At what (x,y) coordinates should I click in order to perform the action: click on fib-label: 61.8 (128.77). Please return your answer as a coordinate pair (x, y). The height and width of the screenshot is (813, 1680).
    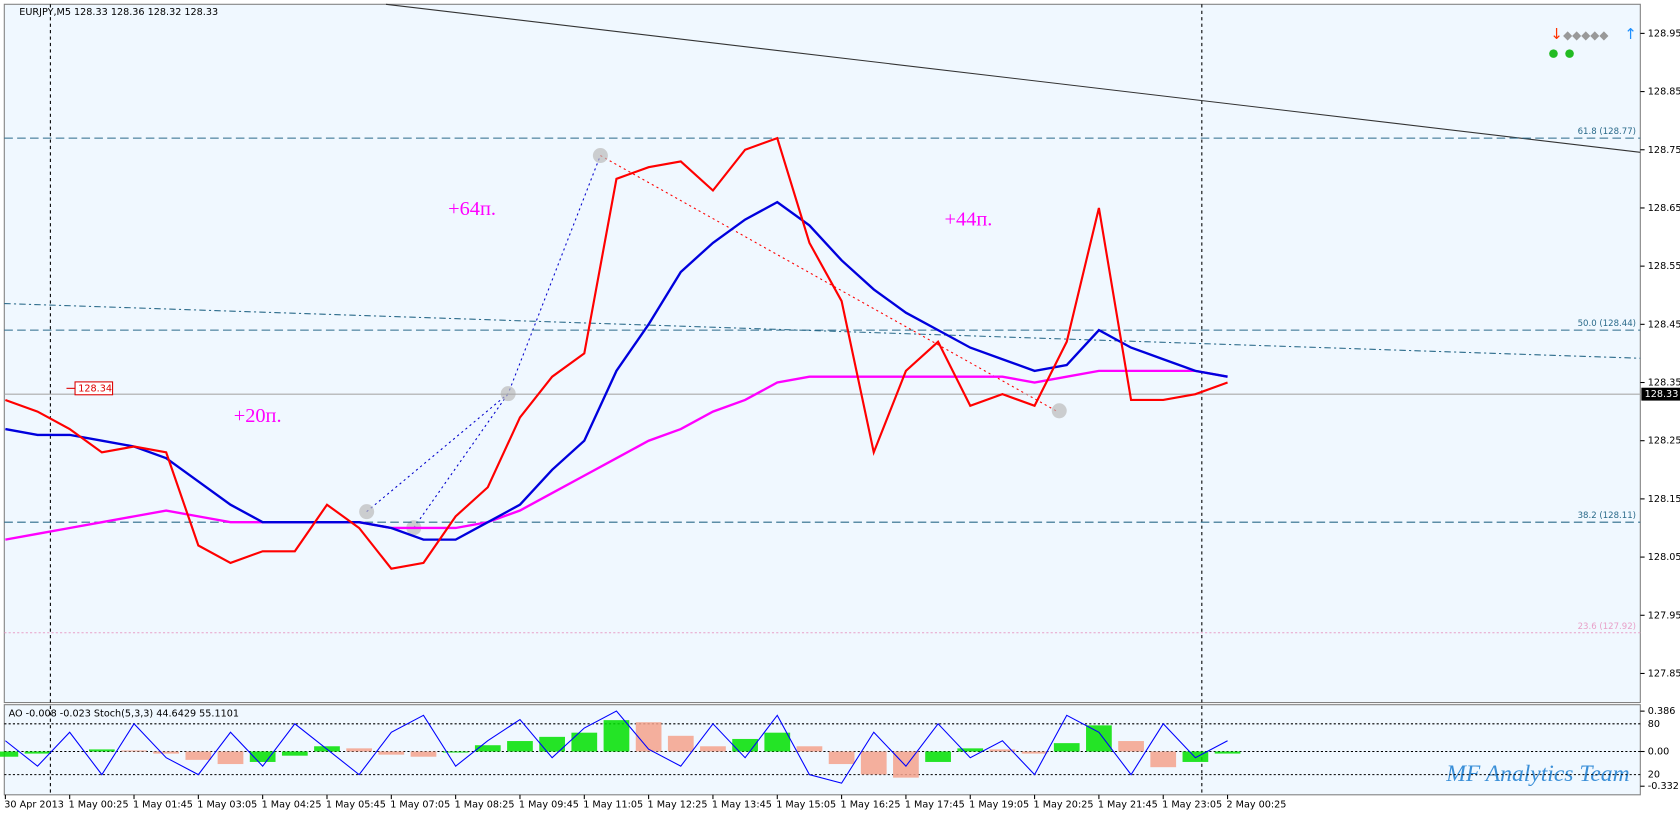
    Looking at the image, I should click on (1607, 132).